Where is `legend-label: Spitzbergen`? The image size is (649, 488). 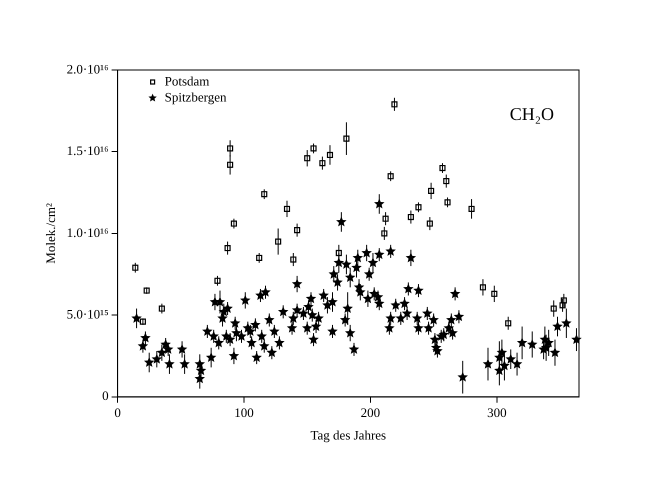 legend-label: Spitzbergen is located at coordinates (195, 96).